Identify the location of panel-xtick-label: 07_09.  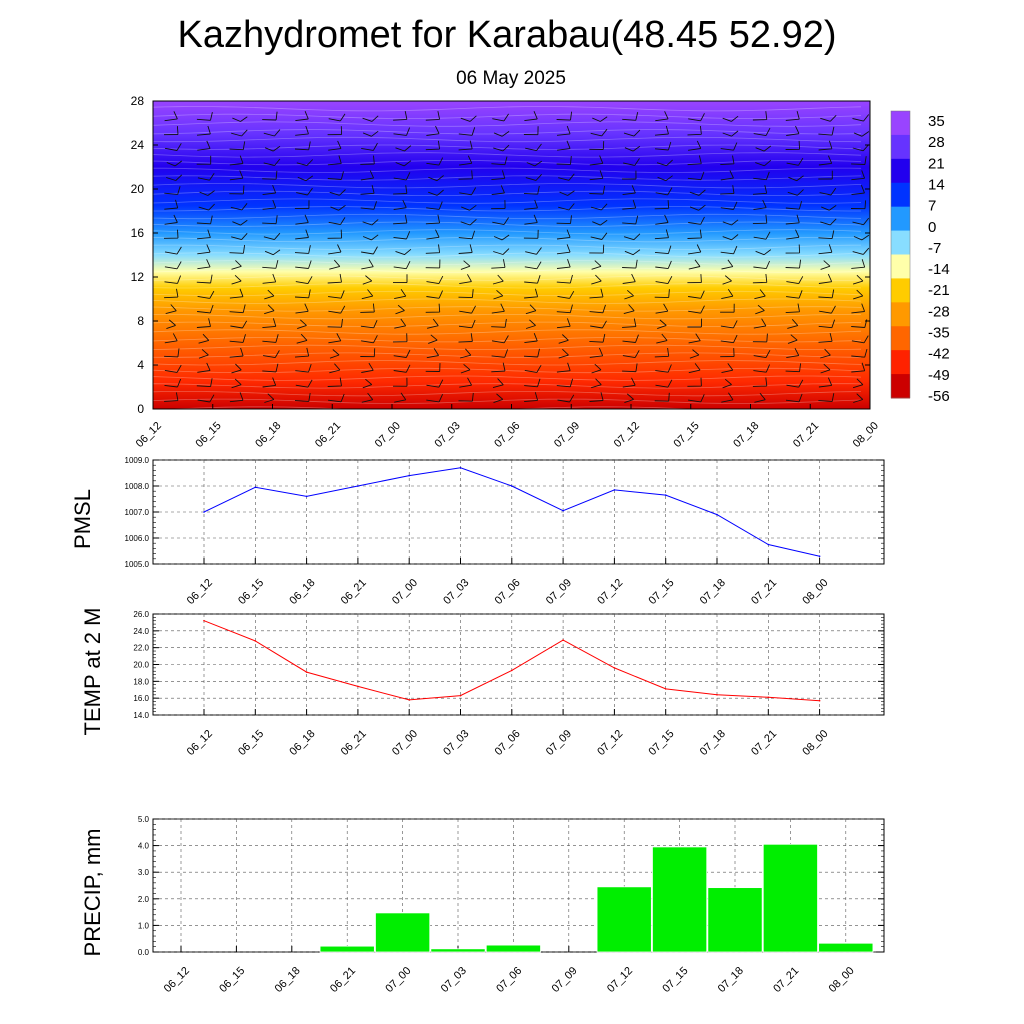
(565, 980).